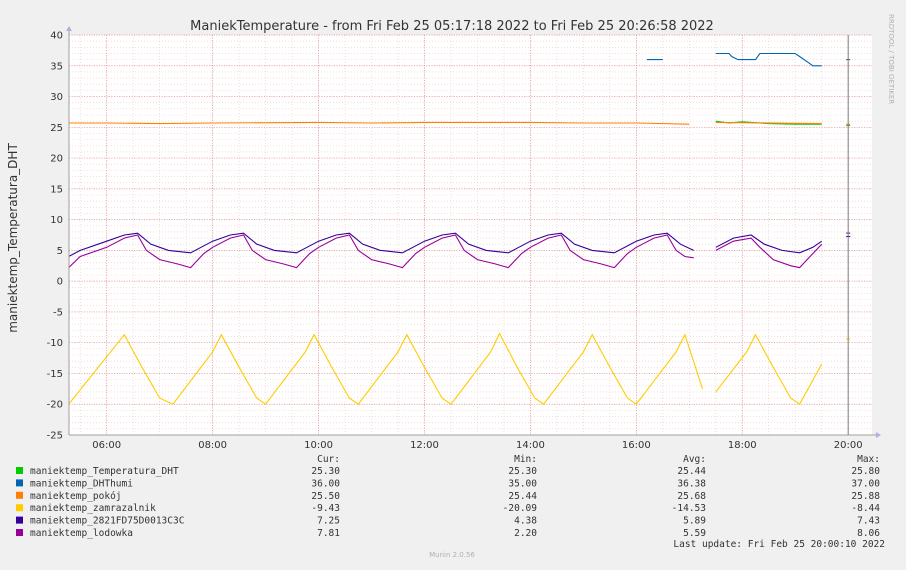  I want to click on legend-value-max: -8.44, so click(865, 508).